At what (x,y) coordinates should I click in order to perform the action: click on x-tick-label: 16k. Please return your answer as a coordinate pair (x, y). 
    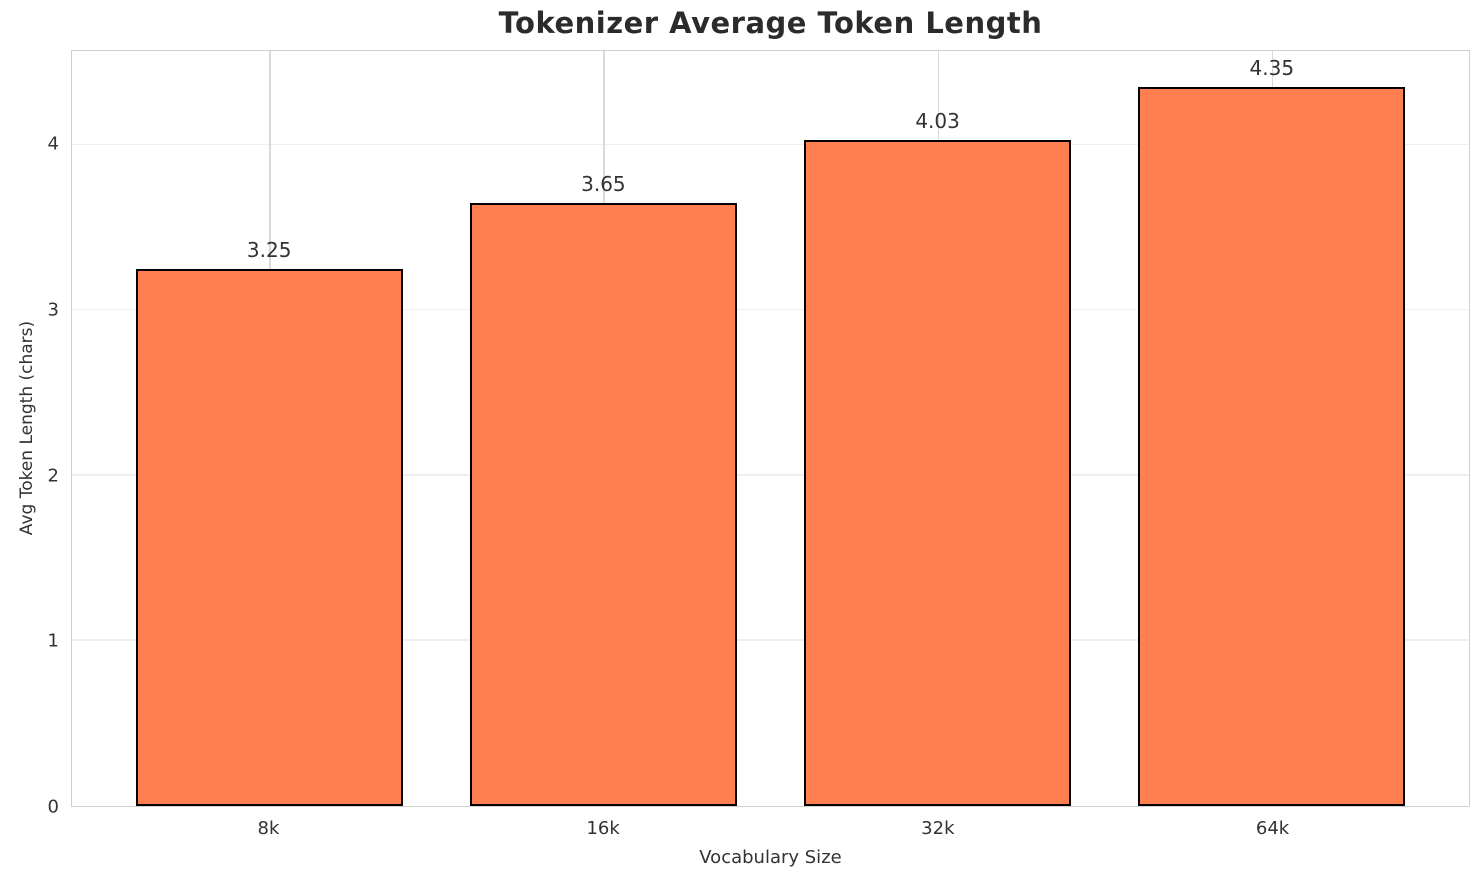
    Looking at the image, I should click on (603, 828).